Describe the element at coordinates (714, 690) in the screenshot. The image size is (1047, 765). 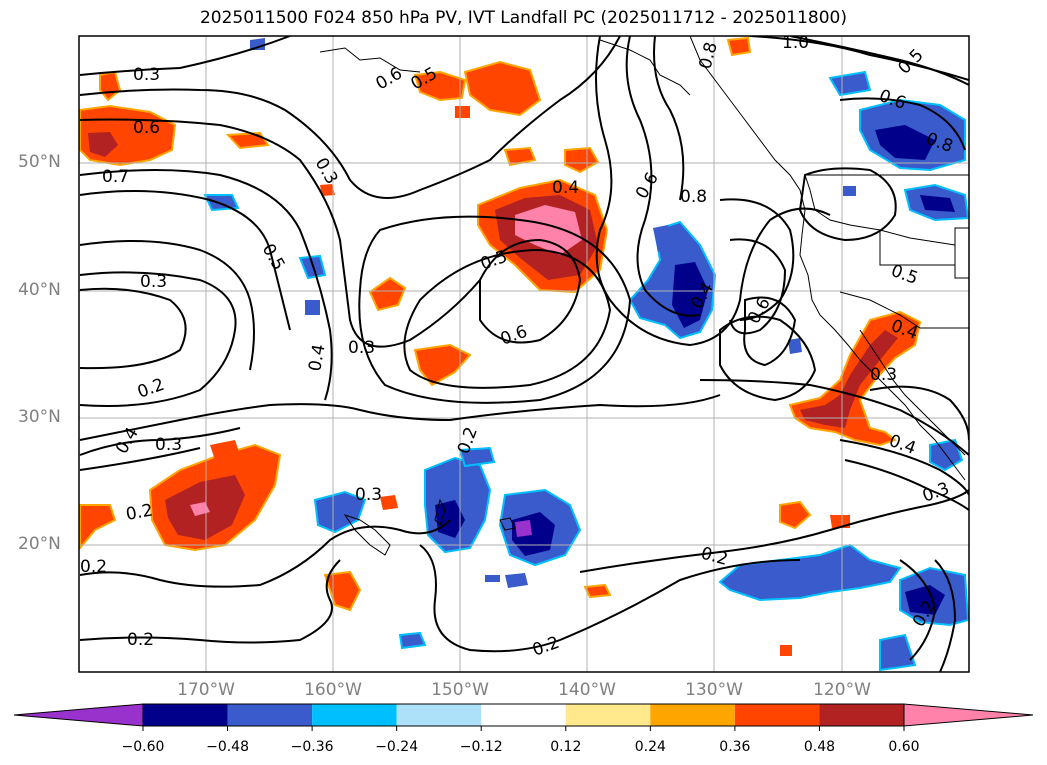
I see `lon-label-130w: 130°W` at that location.